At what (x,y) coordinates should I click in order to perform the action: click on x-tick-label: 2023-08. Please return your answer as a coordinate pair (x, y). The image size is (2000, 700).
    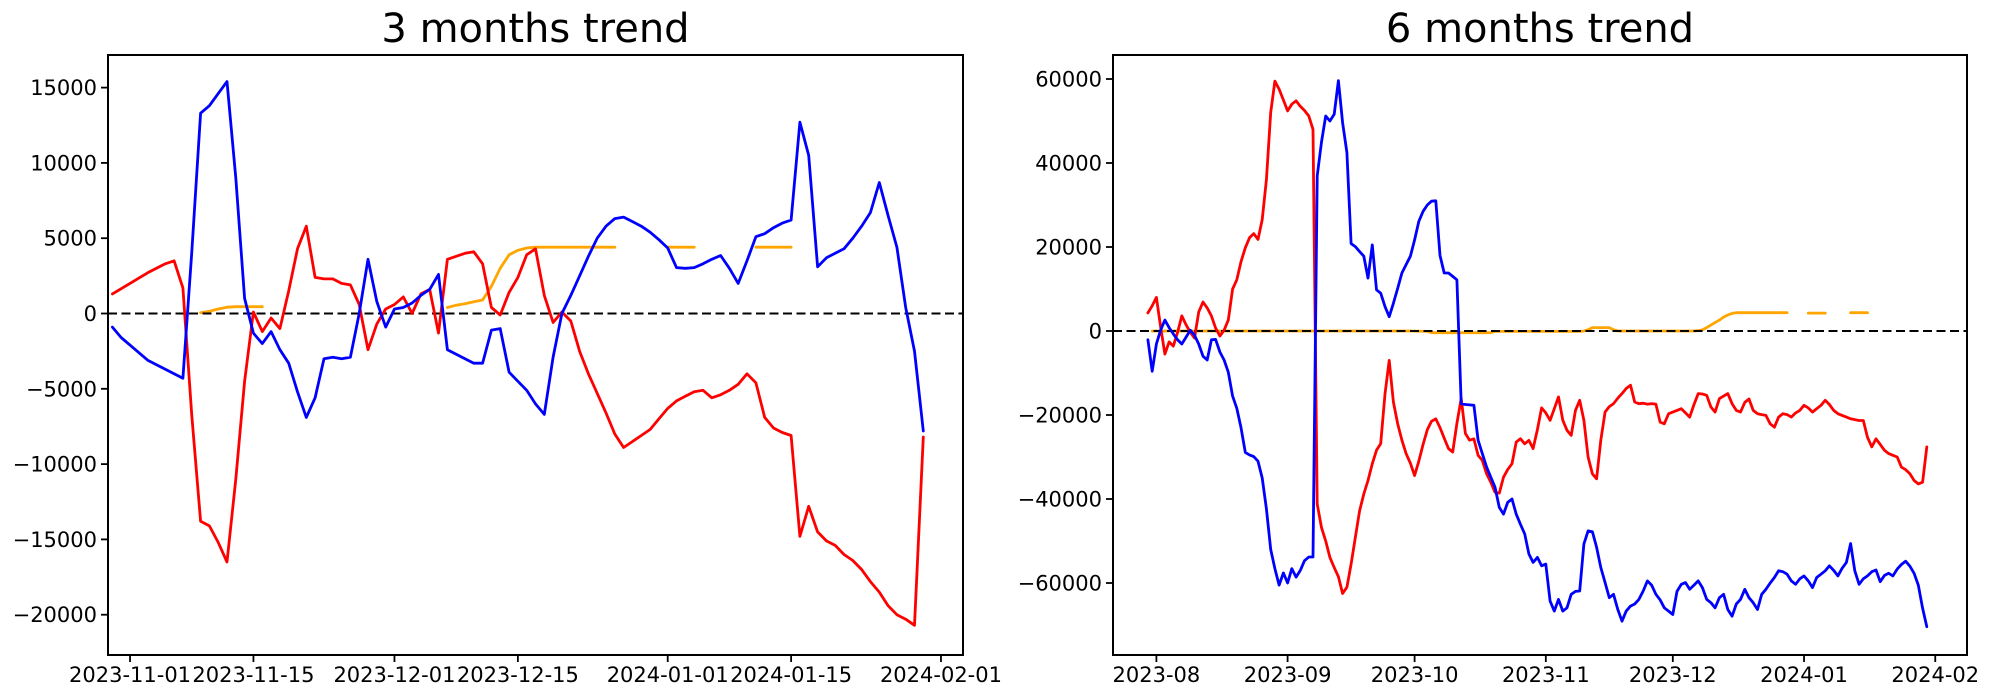
    Looking at the image, I should click on (1157, 675).